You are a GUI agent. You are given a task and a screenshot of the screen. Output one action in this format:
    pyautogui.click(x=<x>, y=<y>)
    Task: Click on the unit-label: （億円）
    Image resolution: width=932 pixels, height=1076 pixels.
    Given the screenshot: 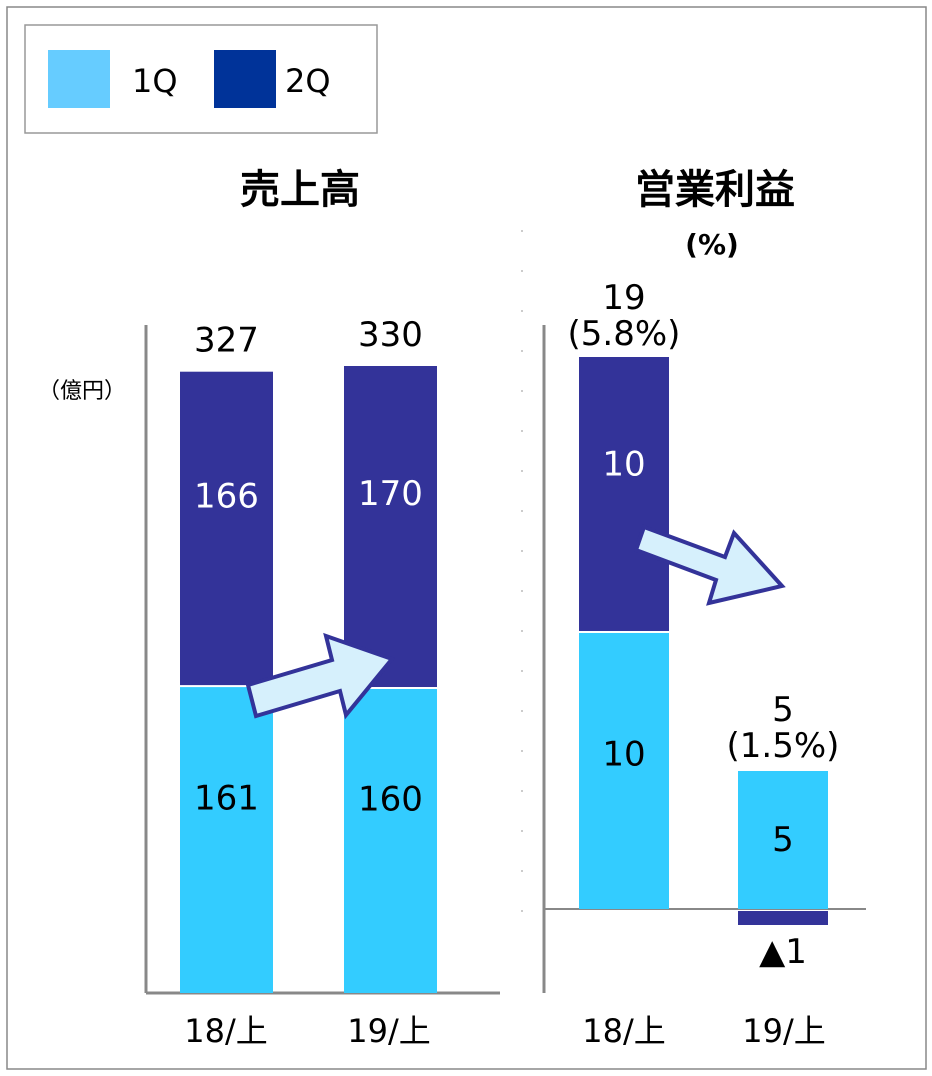 What is the action you would take?
    pyautogui.click(x=82, y=391)
    